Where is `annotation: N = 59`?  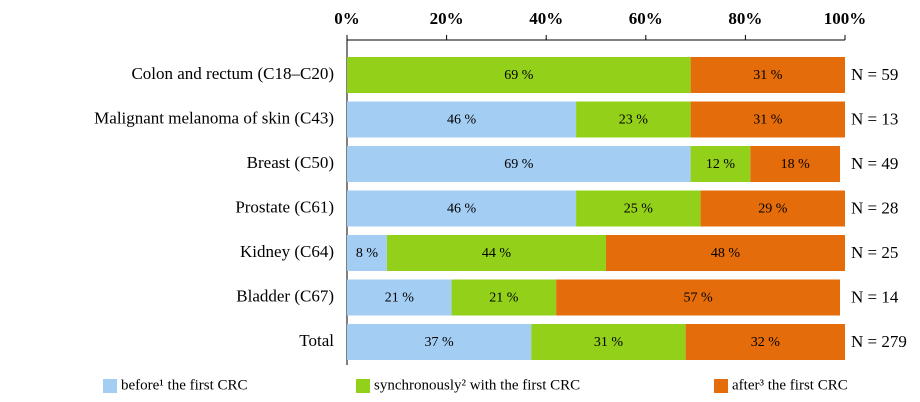 annotation: N = 59 is located at coordinates (874, 74).